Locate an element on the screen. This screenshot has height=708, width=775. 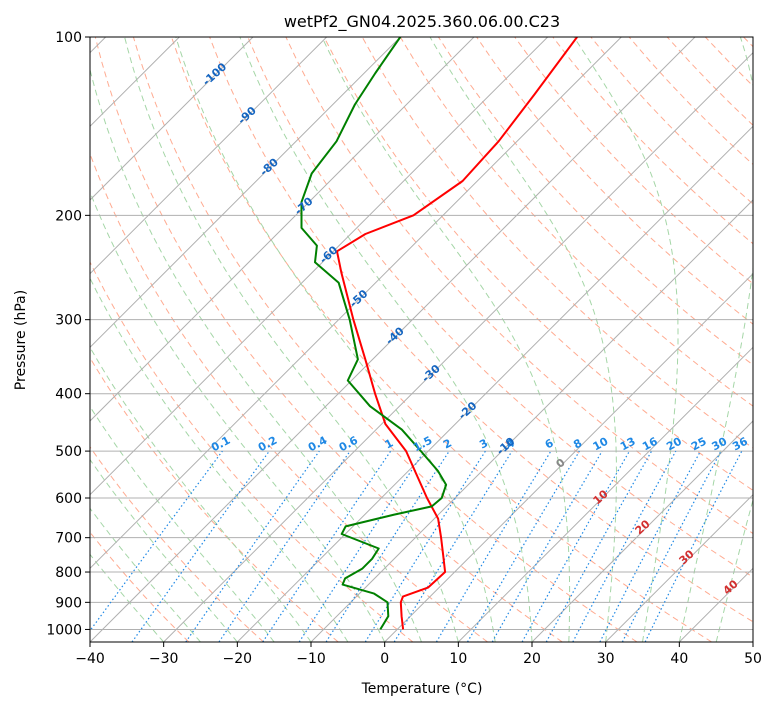
isotherm-label: -60 is located at coordinates (329, 254).